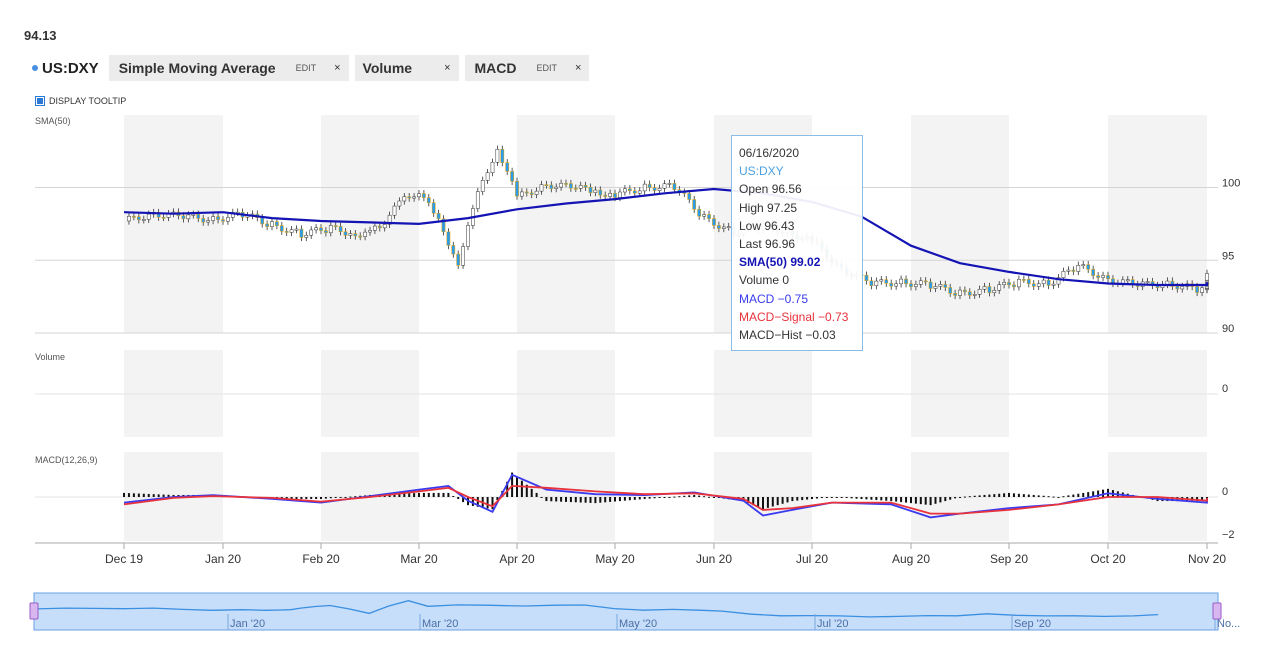 The image size is (1269, 660). What do you see at coordinates (34, 611) in the screenshot?
I see `navigator-handle-left` at bounding box center [34, 611].